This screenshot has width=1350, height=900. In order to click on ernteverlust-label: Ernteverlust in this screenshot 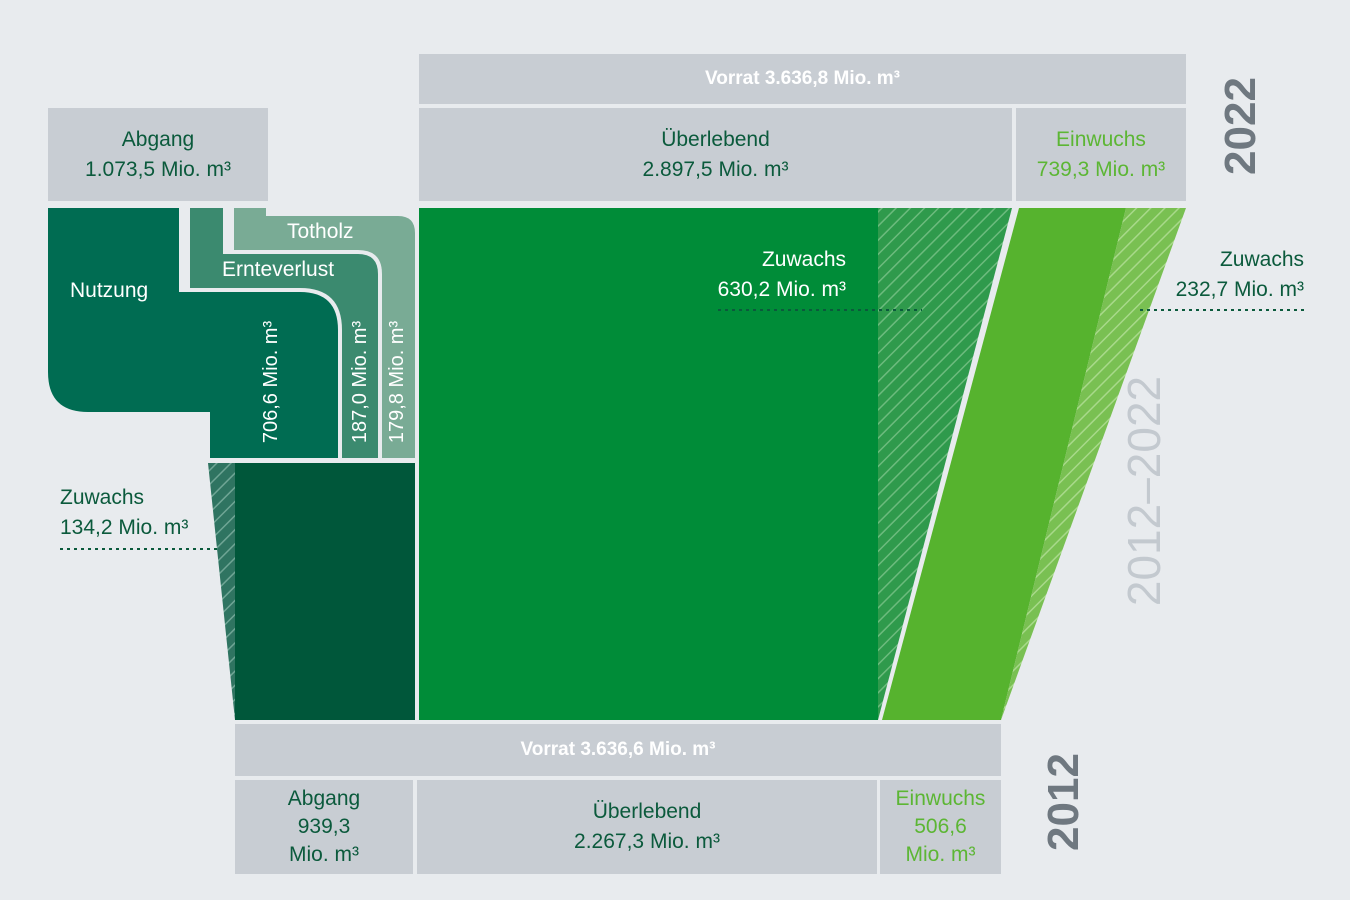, I will do `click(278, 269)`.